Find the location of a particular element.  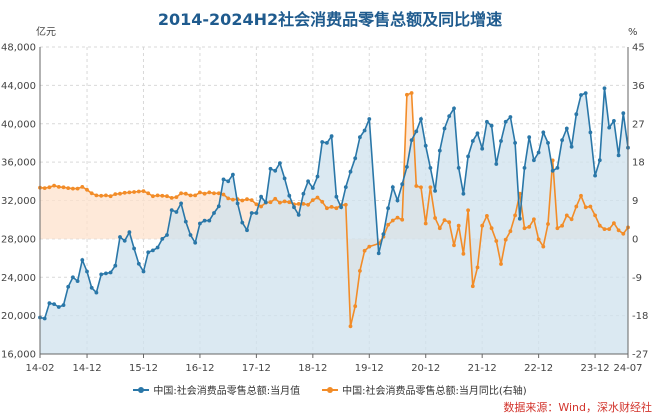

left-axis-unit: 亿元 is located at coordinates (46, 31).